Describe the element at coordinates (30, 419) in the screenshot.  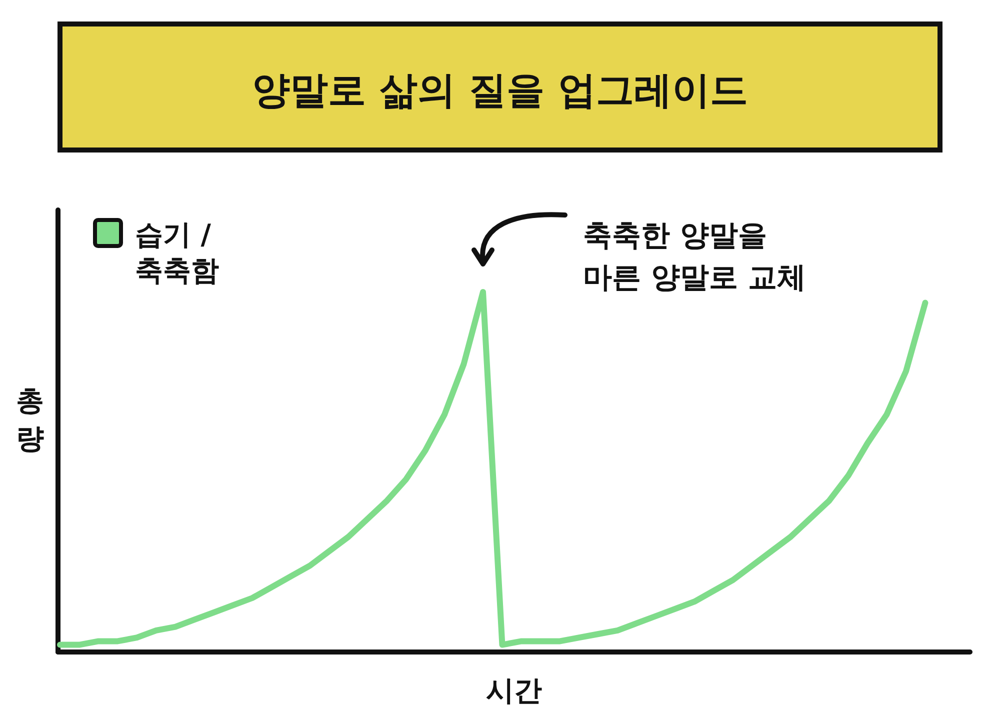
I see `y-axis-title: 총량` at that location.